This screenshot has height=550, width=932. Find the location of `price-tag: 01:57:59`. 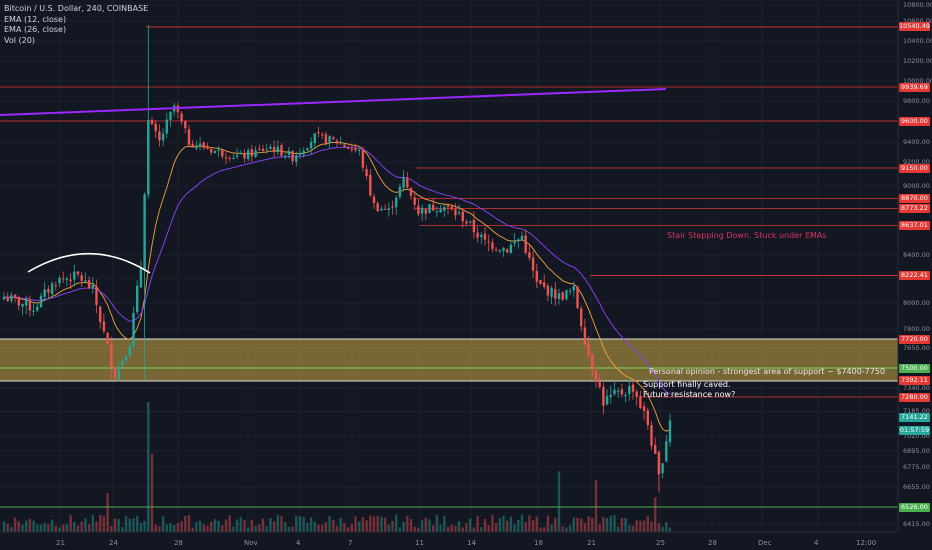

price-tag: 01:57:59 is located at coordinates (914, 430).